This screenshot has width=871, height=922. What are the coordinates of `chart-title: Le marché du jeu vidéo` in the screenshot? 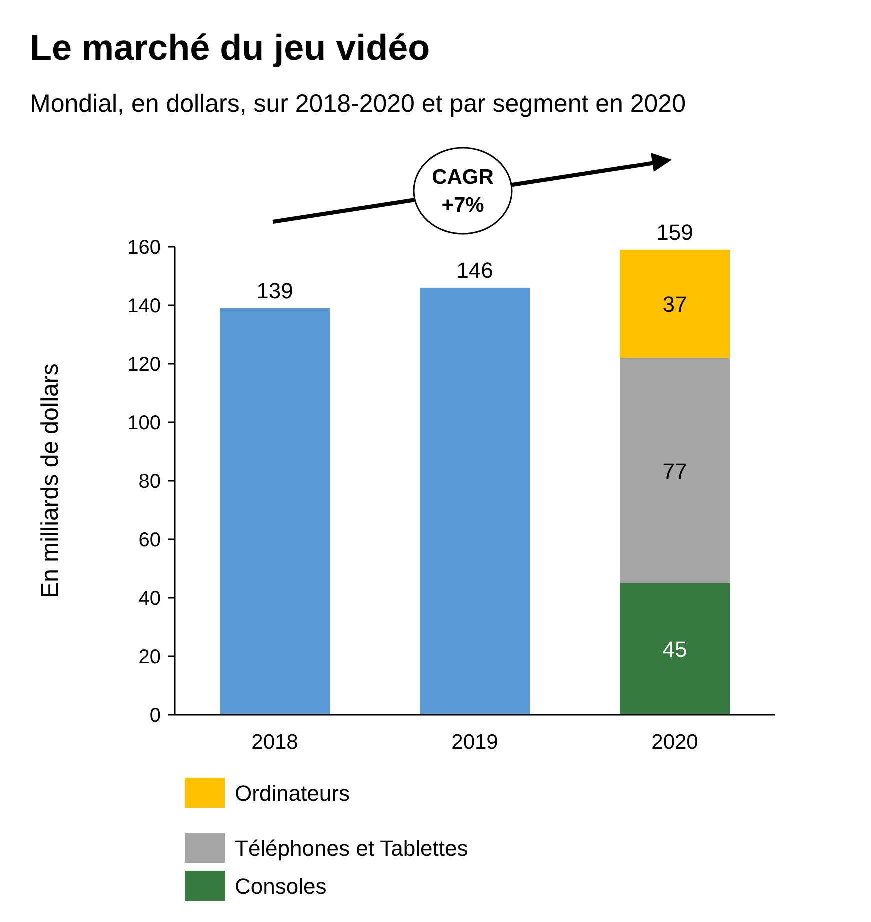 It's located at (230, 47).